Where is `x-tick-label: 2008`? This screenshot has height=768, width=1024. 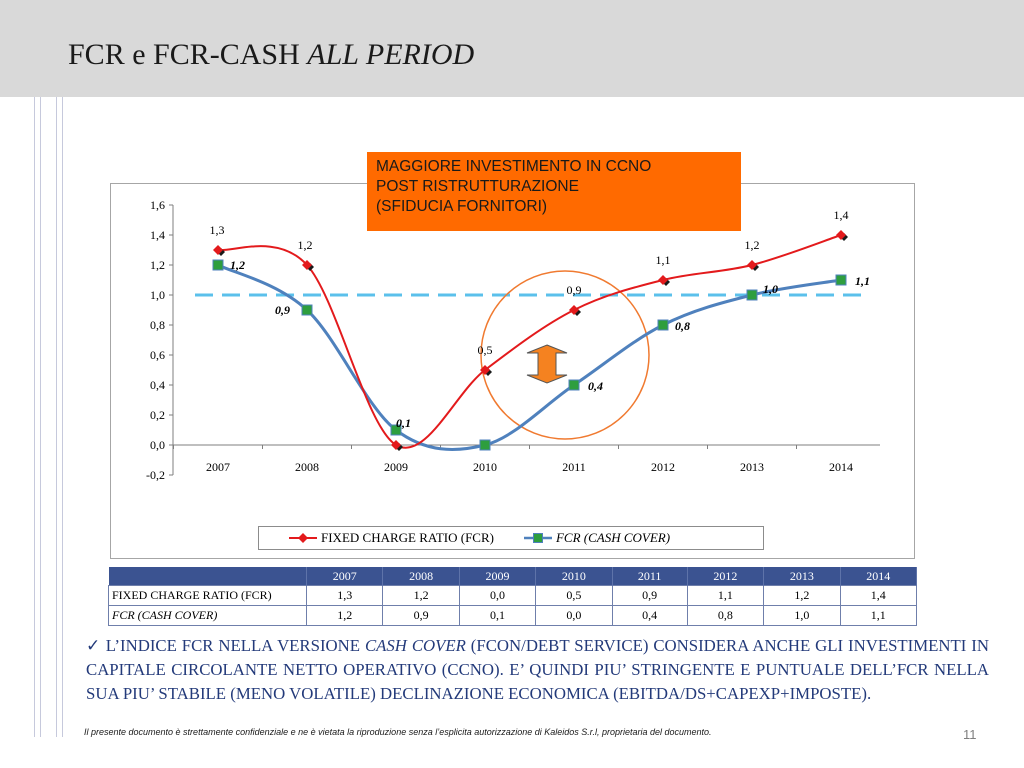
x-tick-label: 2008 is located at coordinates (307, 467).